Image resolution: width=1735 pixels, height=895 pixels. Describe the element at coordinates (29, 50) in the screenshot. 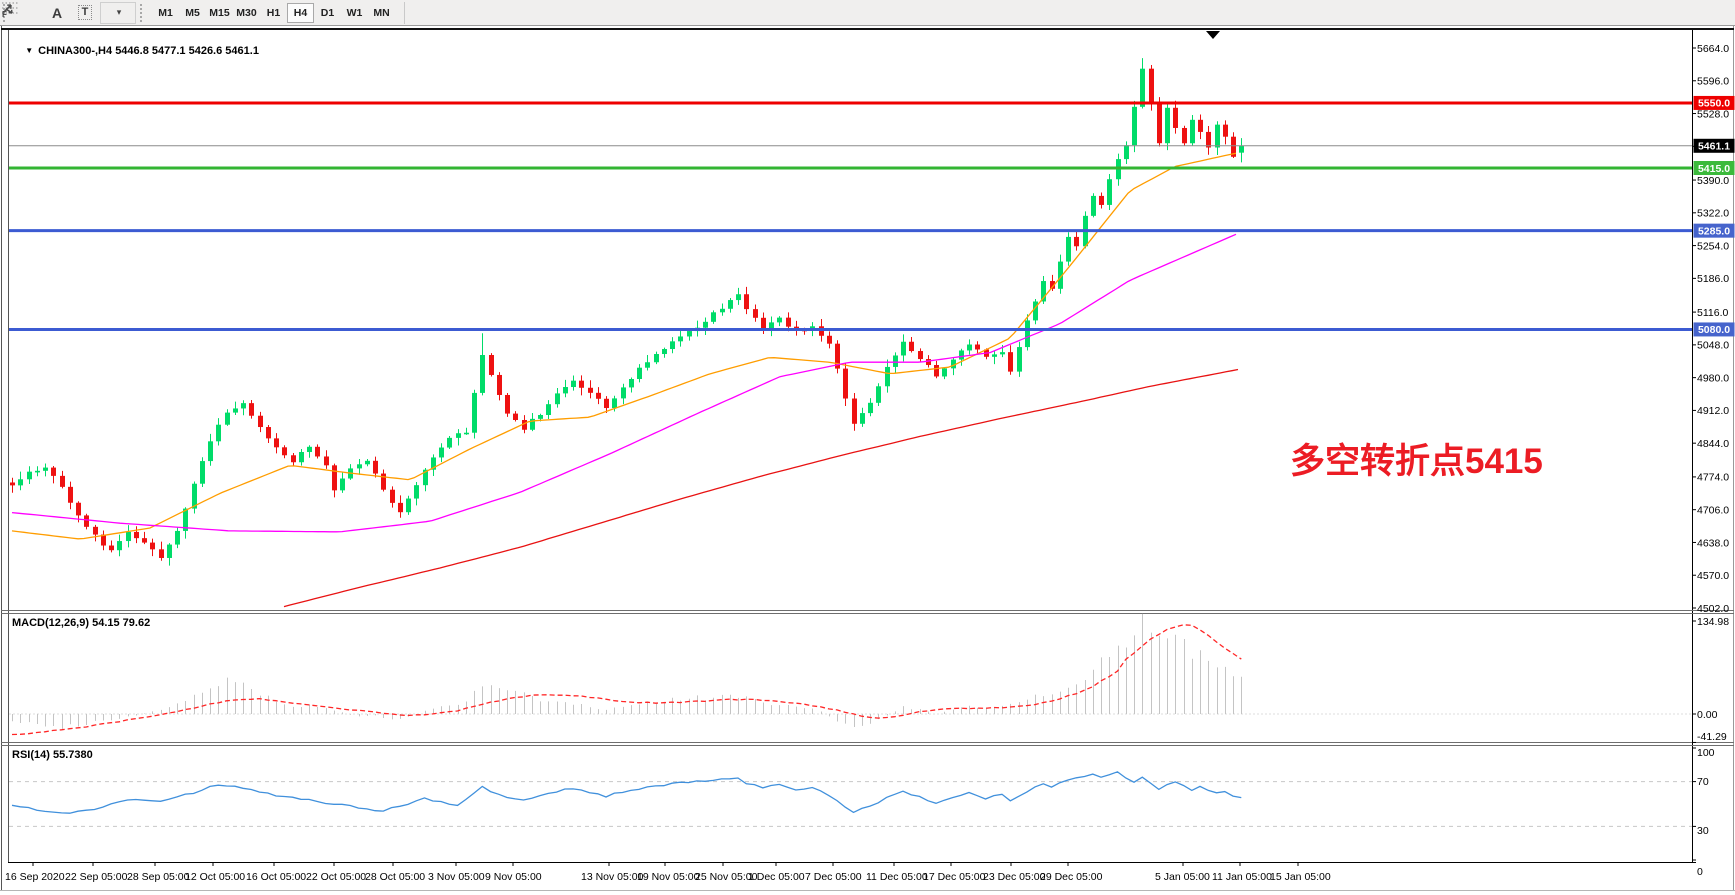

I see `collapse-icon: ▼` at that location.